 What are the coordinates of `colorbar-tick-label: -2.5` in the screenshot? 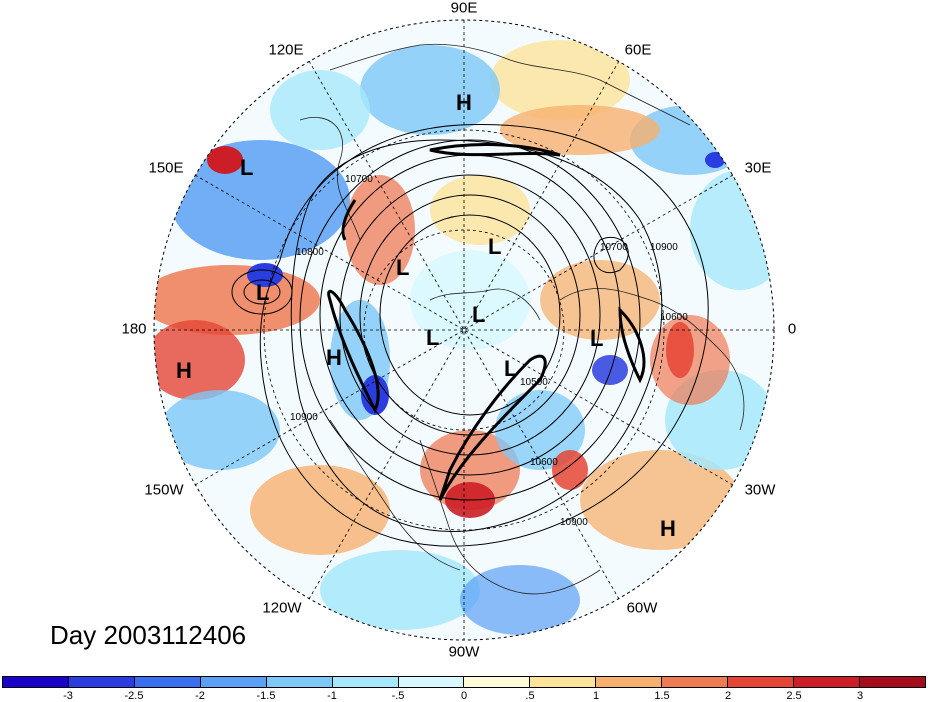 It's located at (134, 696).